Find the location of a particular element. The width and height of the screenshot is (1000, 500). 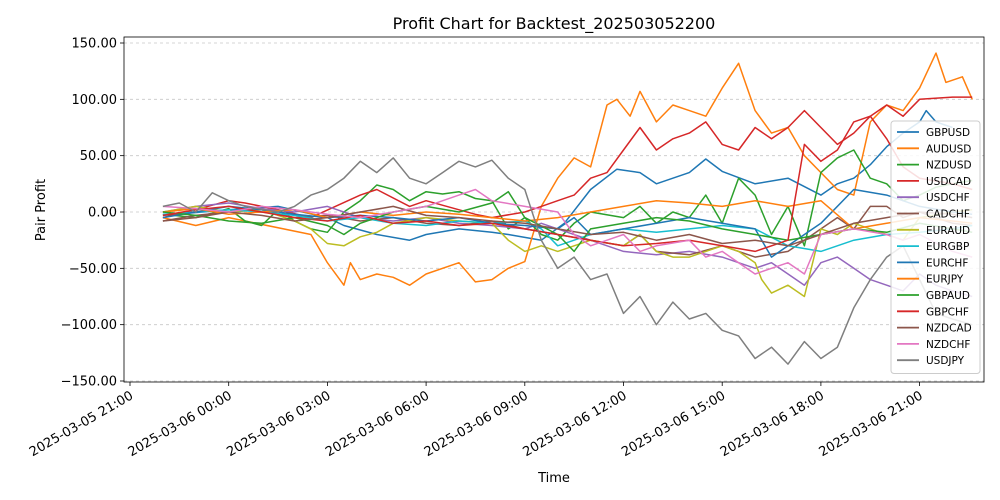

legend-label: CADCHF is located at coordinates (948, 215).